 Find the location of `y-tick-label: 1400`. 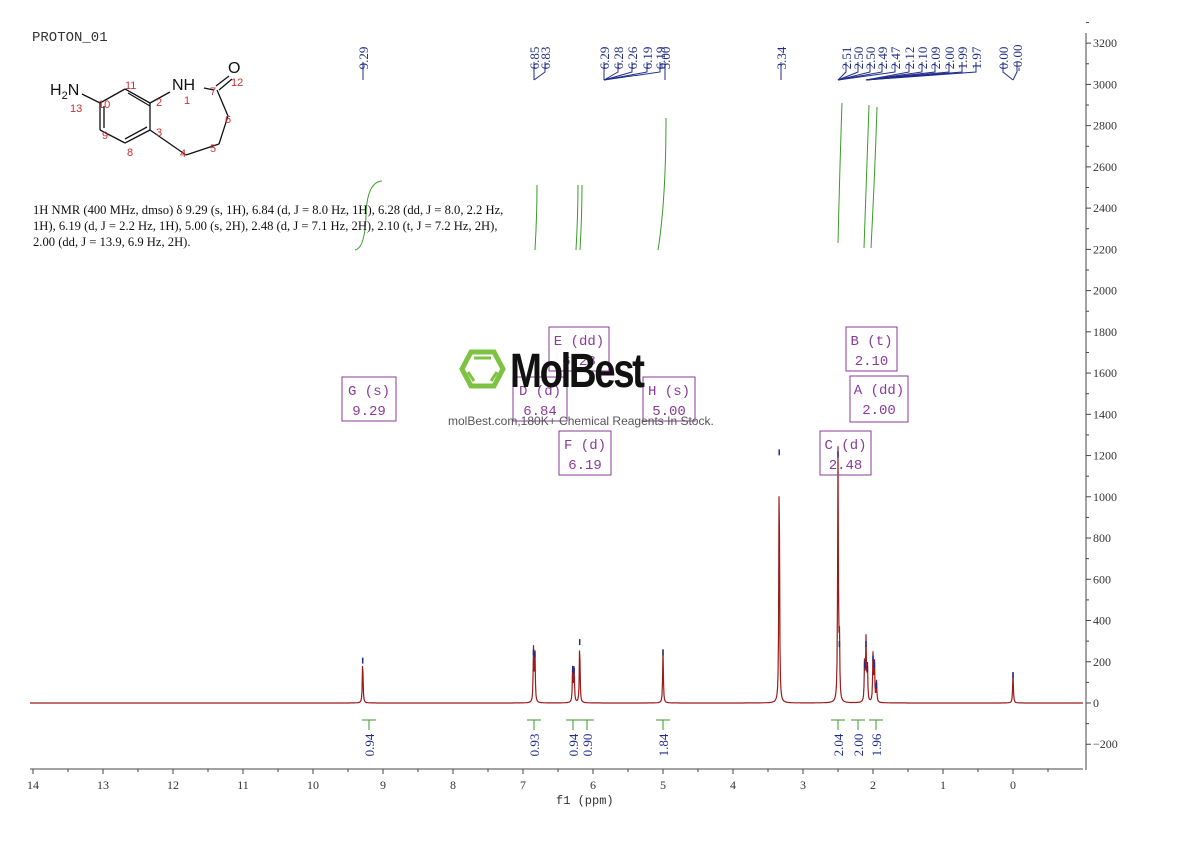

y-tick-label: 1400 is located at coordinates (1105, 414).